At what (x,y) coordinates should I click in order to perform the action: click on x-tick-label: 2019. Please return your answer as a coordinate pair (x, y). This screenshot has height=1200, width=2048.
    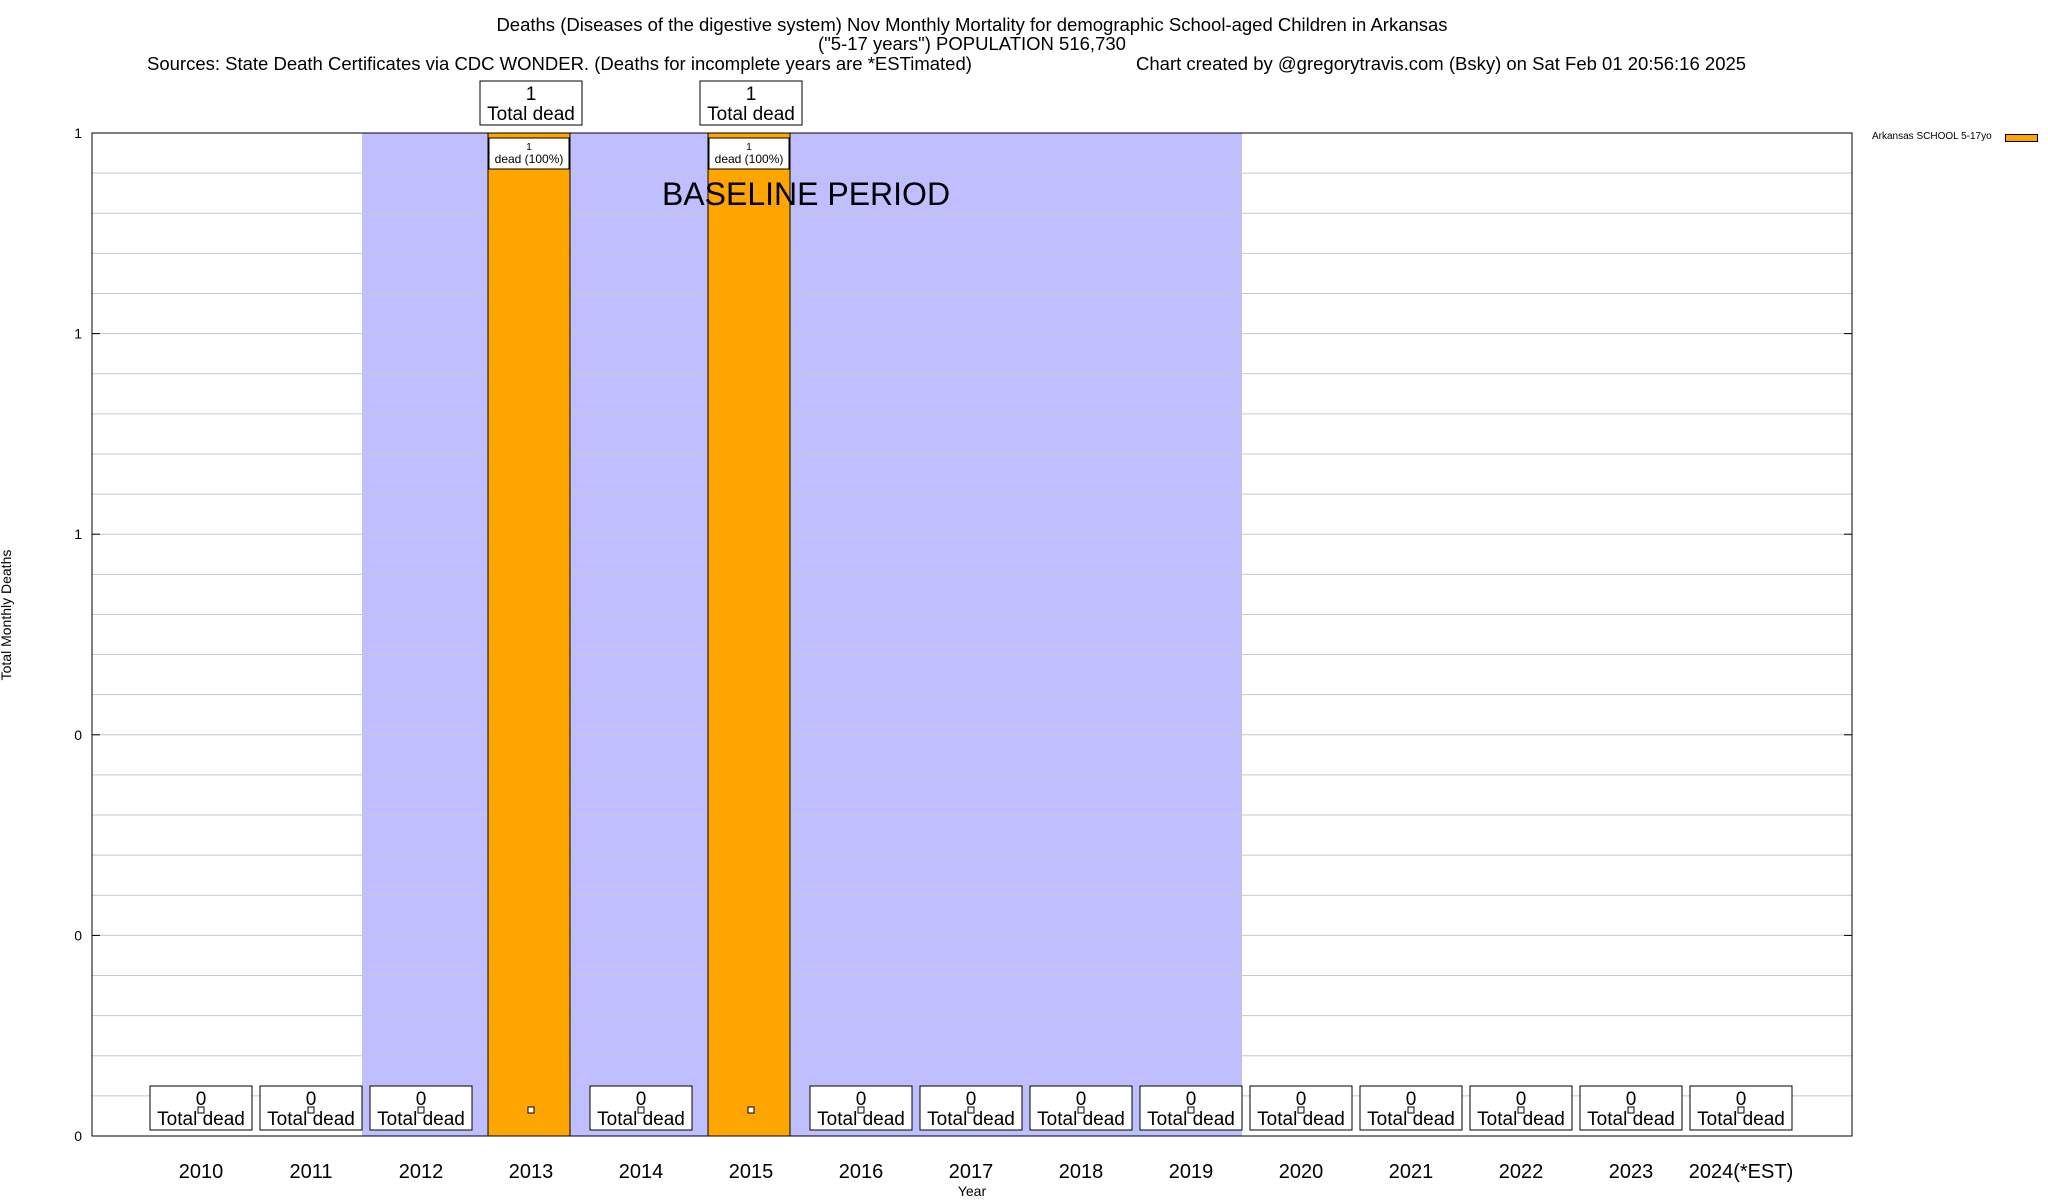
    Looking at the image, I should click on (1191, 1172).